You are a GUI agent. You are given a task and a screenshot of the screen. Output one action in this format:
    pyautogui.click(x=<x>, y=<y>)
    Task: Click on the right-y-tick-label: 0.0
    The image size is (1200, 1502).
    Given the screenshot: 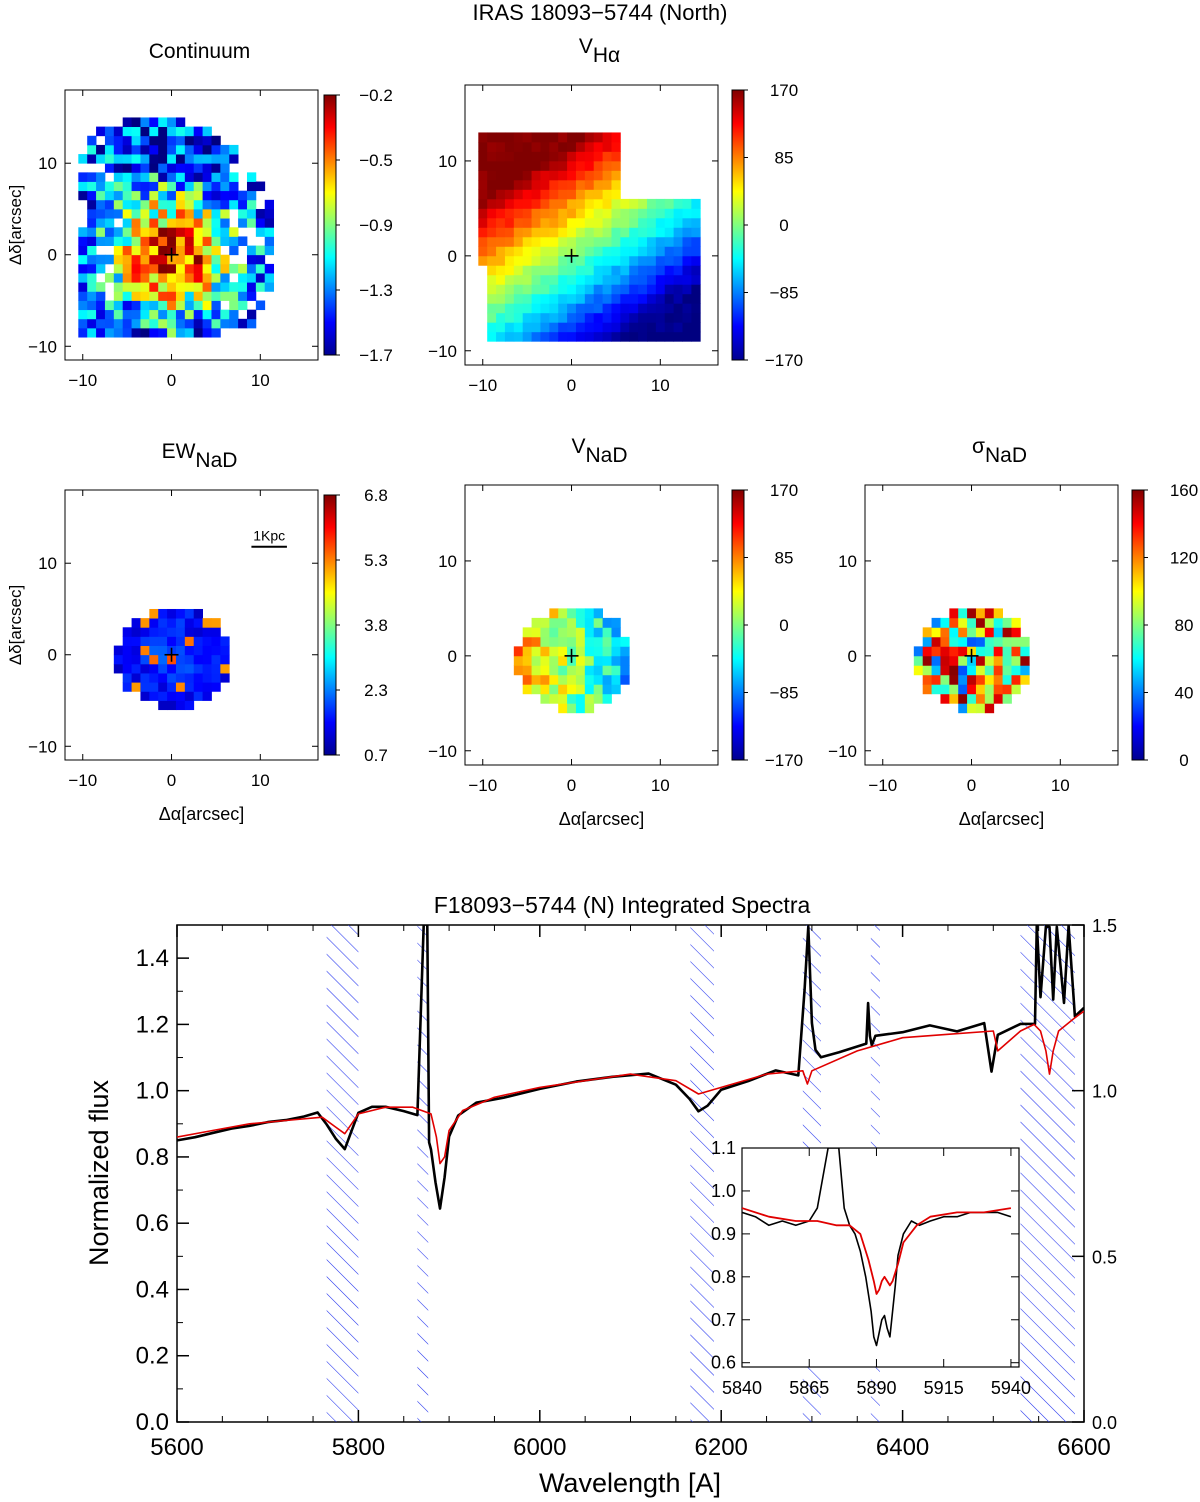 What is the action you would take?
    pyautogui.click(x=1104, y=1423)
    